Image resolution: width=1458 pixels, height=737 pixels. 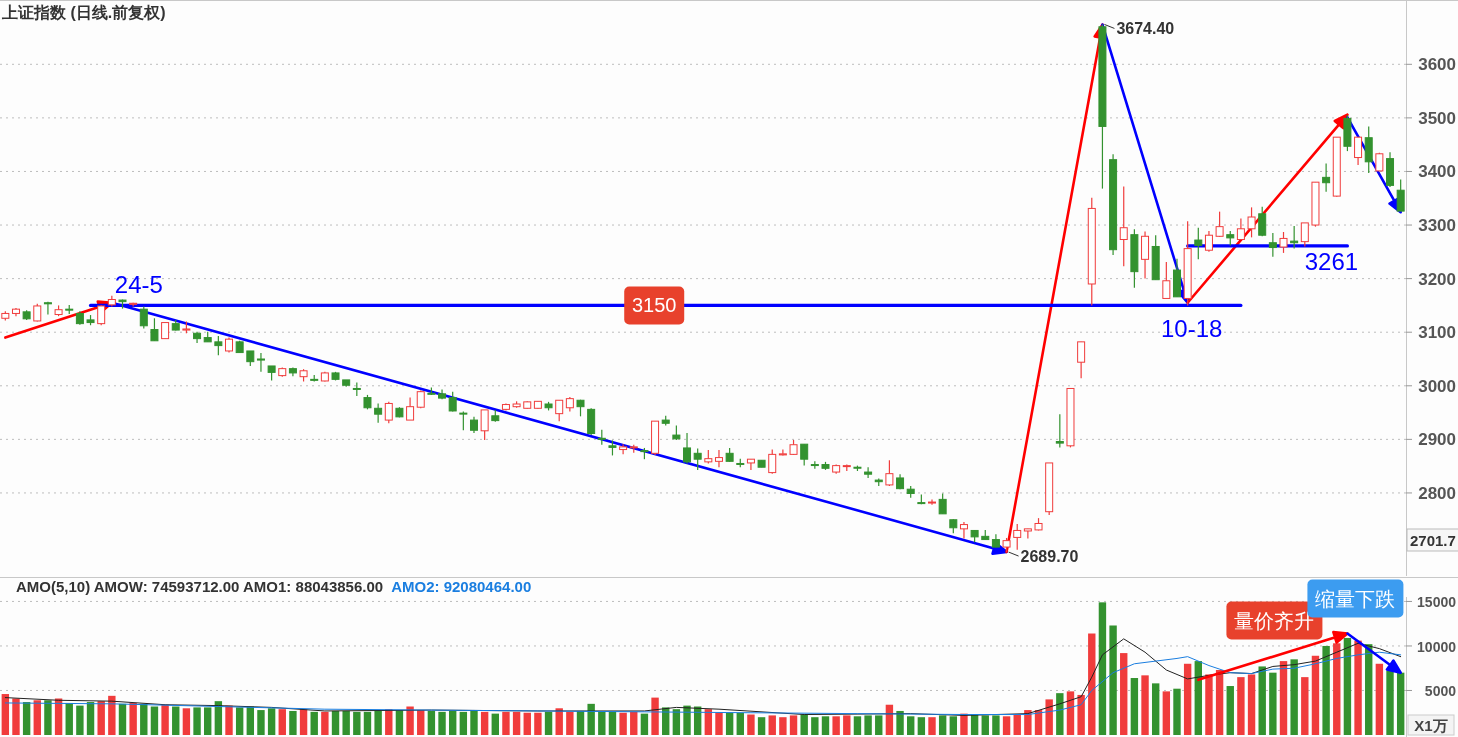 What do you see at coordinates (654, 305) in the screenshot?
I see `series-label: 3150` at bounding box center [654, 305].